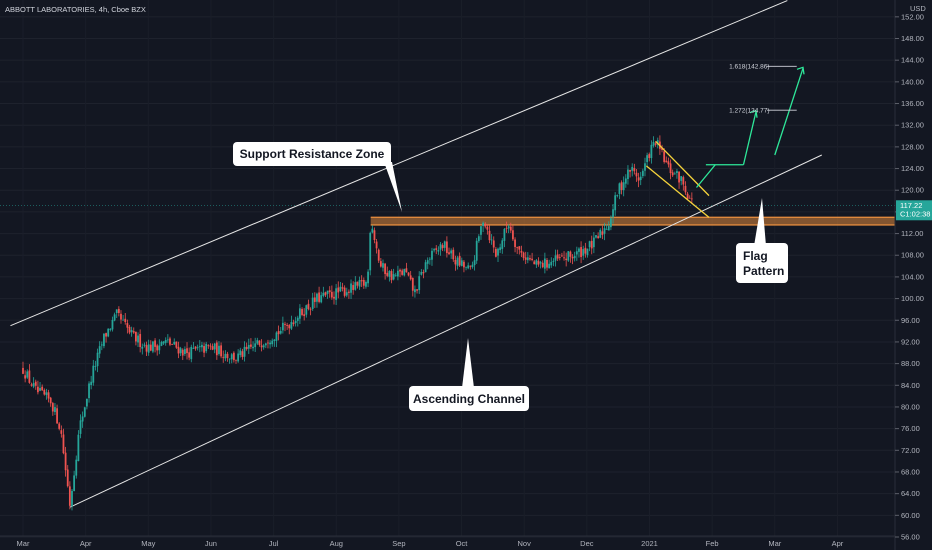 Image resolution: width=932 pixels, height=550 pixels. Describe the element at coordinates (910, 341) in the screenshot. I see `y-tick-label: 92.00` at that location.